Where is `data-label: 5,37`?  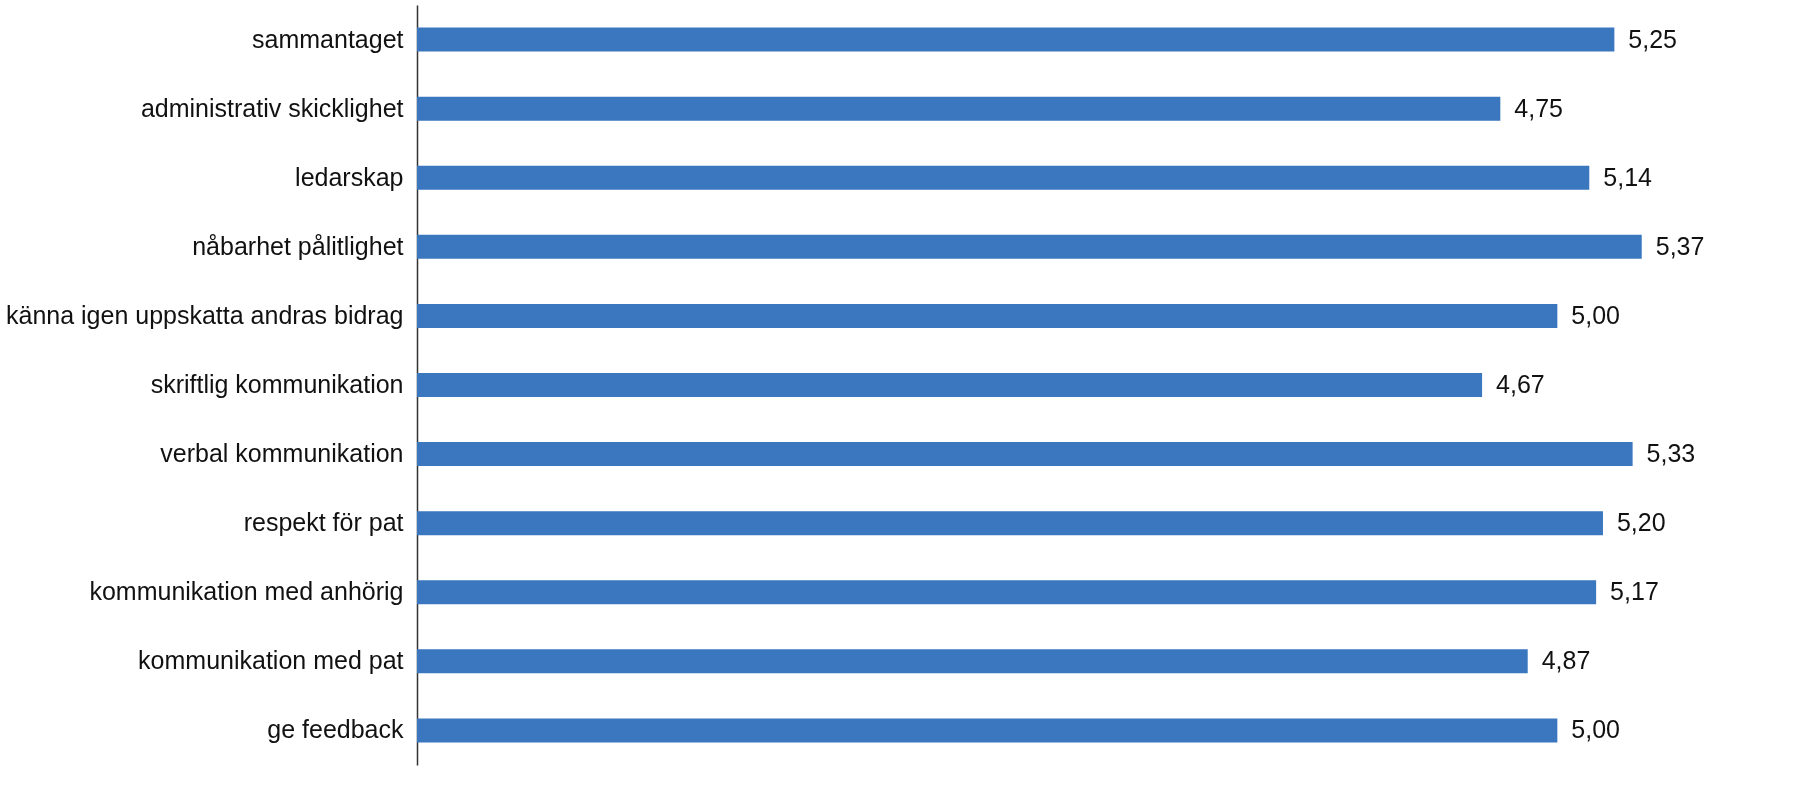
data-label: 5,37 is located at coordinates (1680, 245).